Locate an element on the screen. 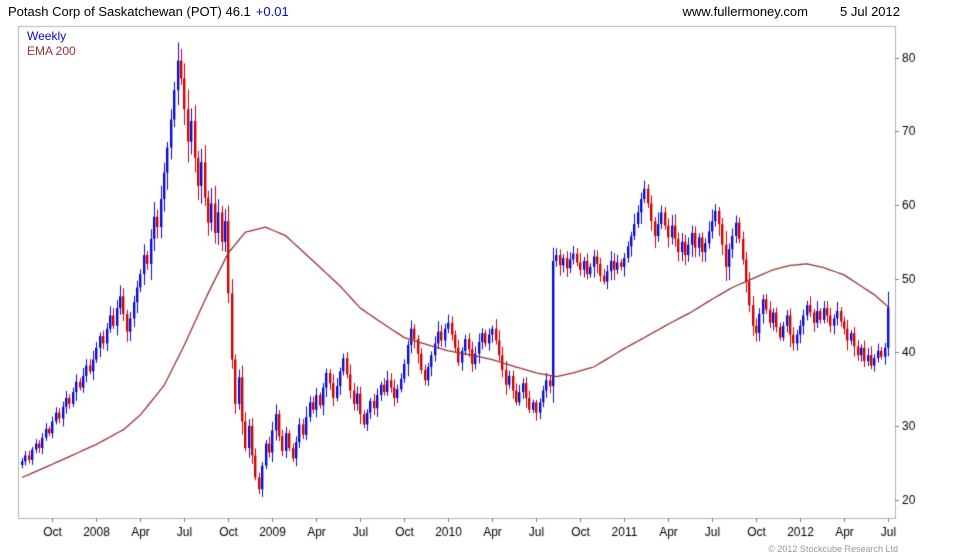 The height and width of the screenshot is (560, 980). date-label: 5 Jul 2012 is located at coordinates (870, 11).